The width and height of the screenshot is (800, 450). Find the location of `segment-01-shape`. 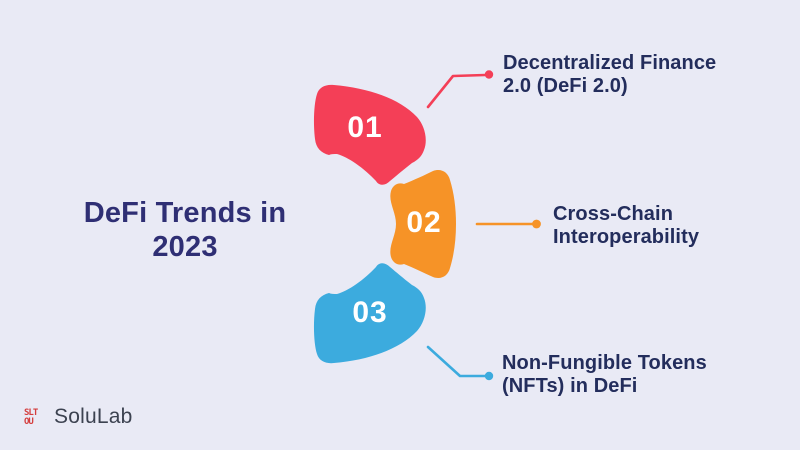

segment-01-shape is located at coordinates (369, 134).